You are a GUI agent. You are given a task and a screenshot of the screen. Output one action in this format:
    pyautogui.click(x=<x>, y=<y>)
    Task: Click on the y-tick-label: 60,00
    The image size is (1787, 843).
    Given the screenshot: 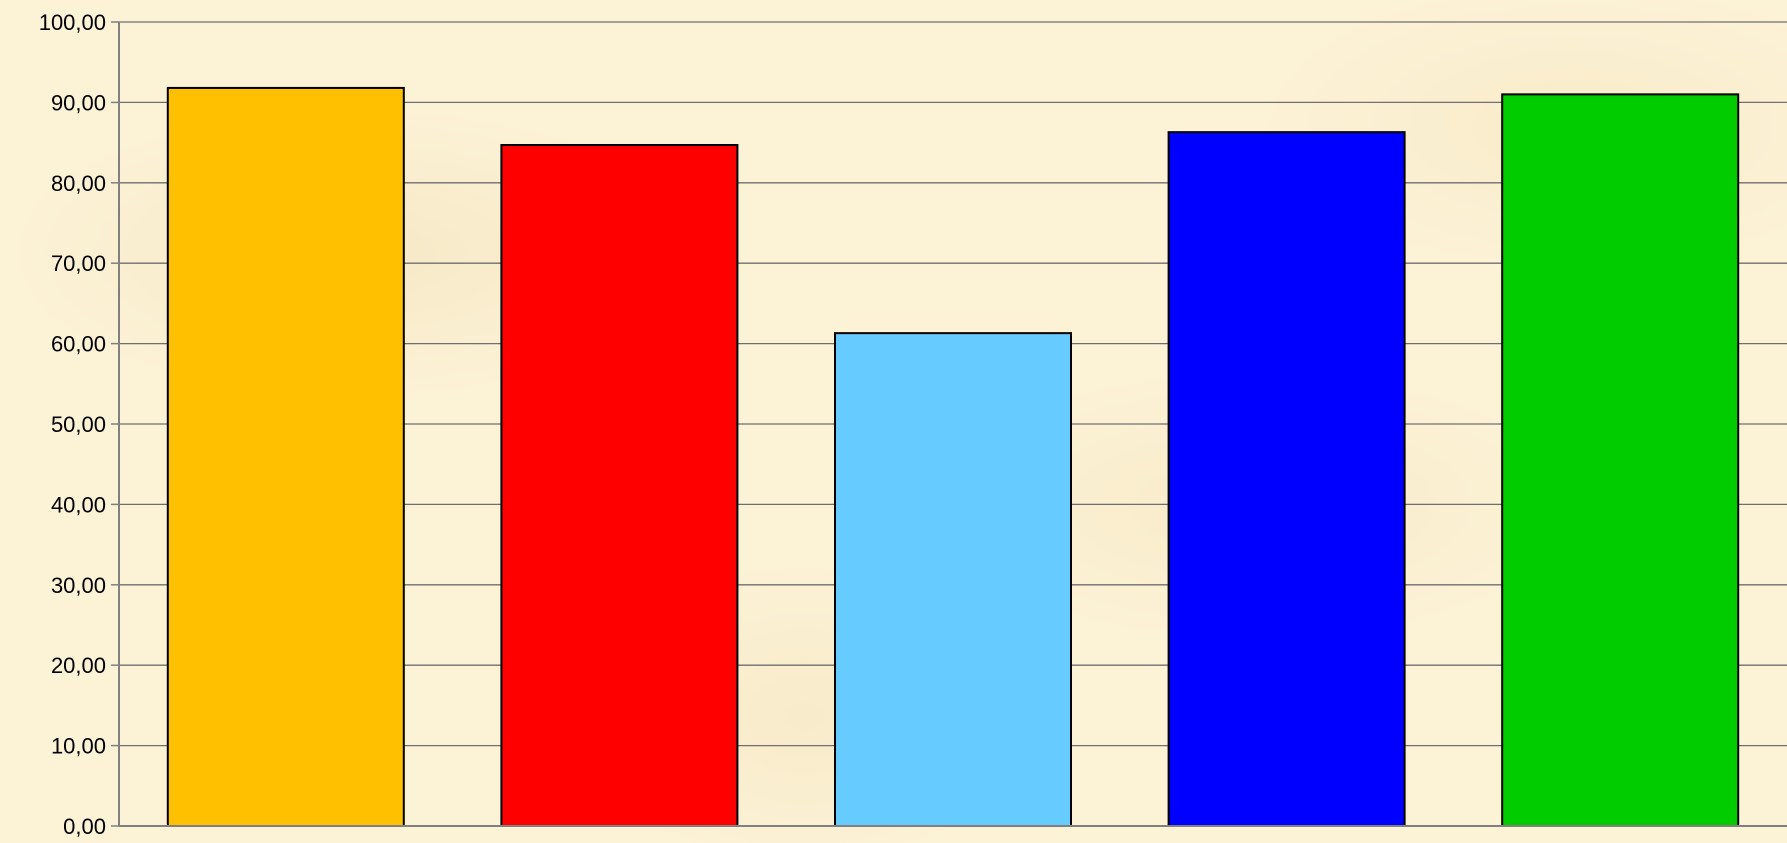 What is the action you would take?
    pyautogui.click(x=78, y=344)
    